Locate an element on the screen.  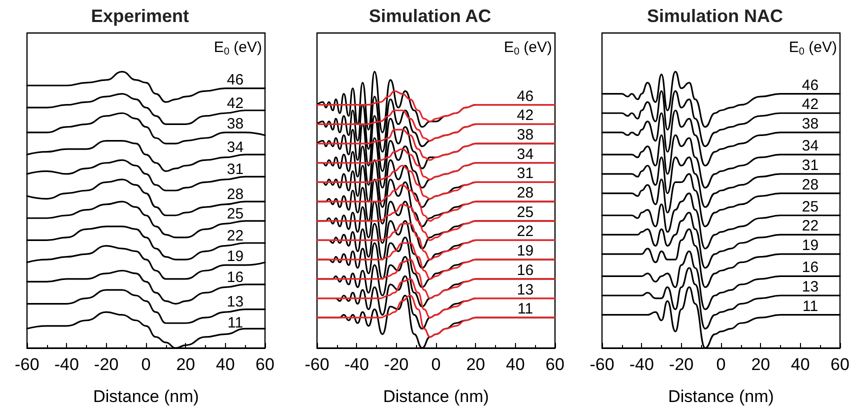
chart-title: Experiment is located at coordinates (140, 16).